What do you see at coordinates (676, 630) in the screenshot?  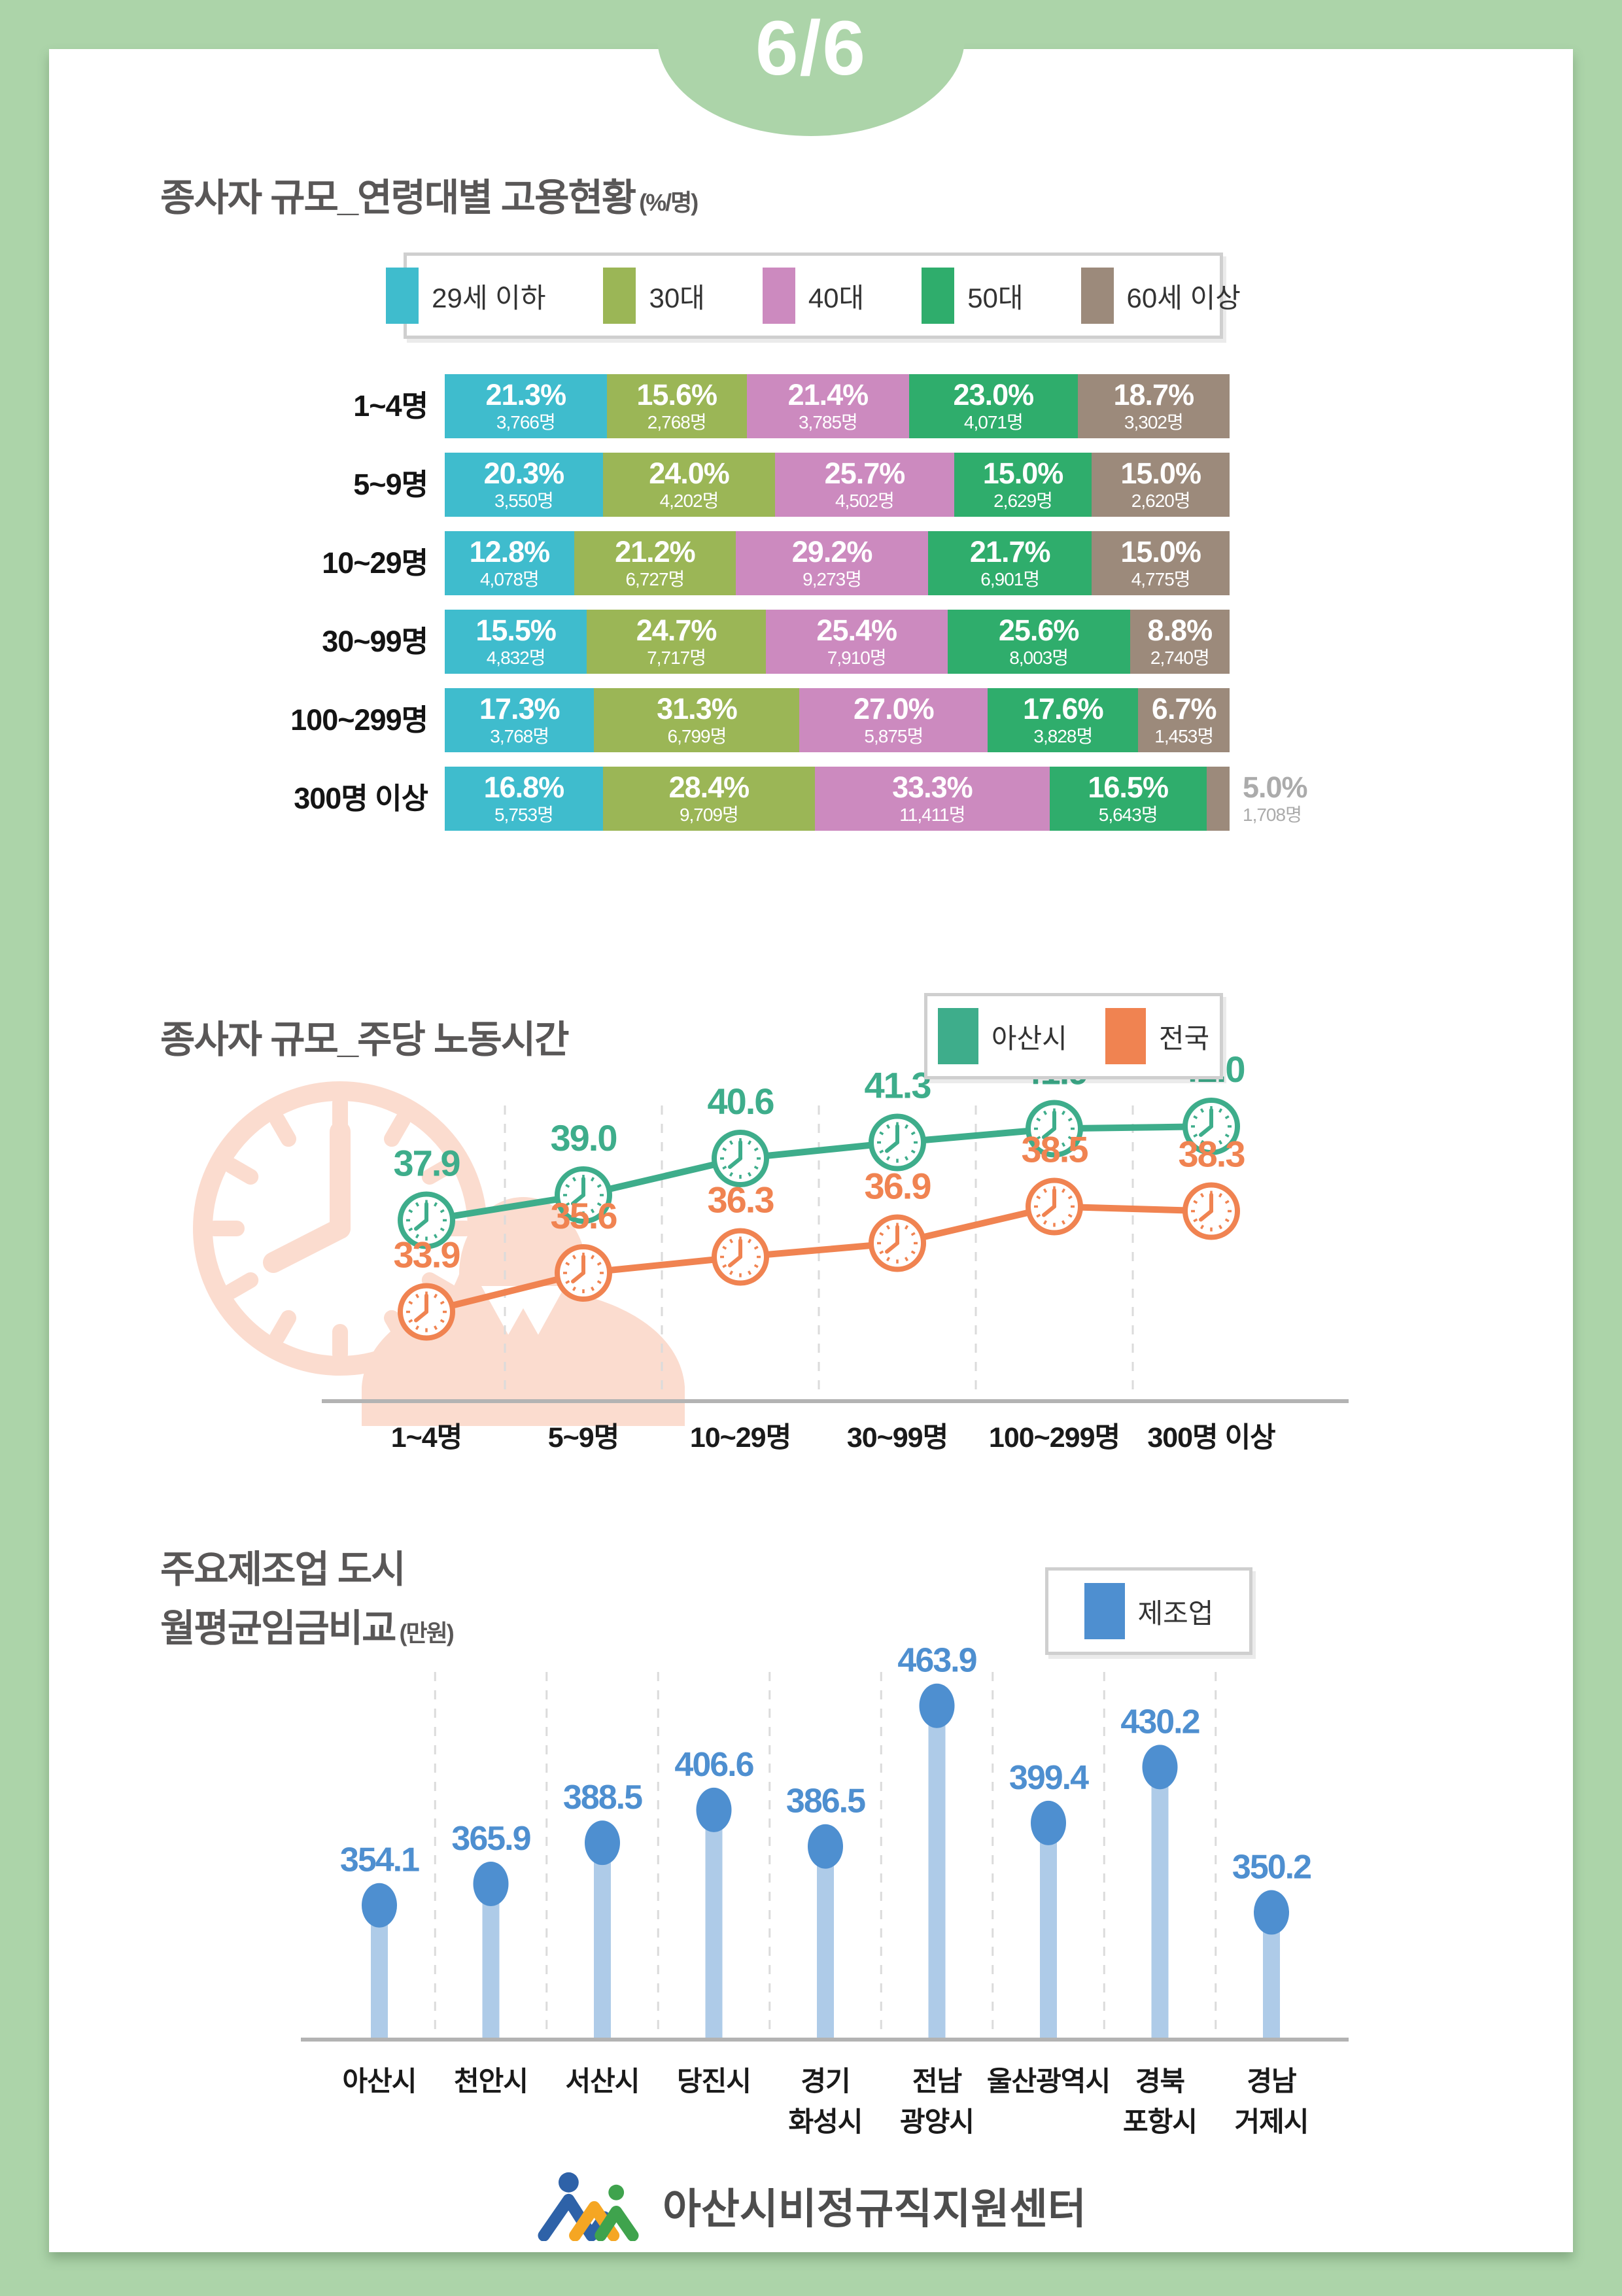 I see `segment-percent: 24.7%` at bounding box center [676, 630].